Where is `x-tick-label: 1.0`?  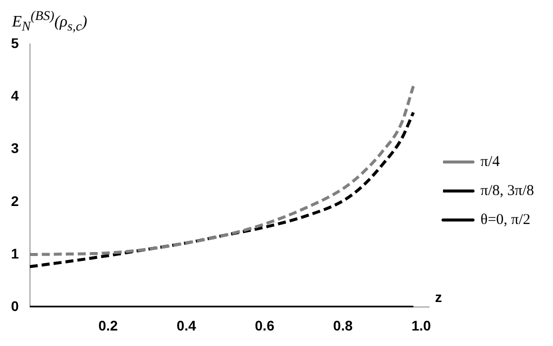
x-tick-label: 1.0 is located at coordinates (421, 325).